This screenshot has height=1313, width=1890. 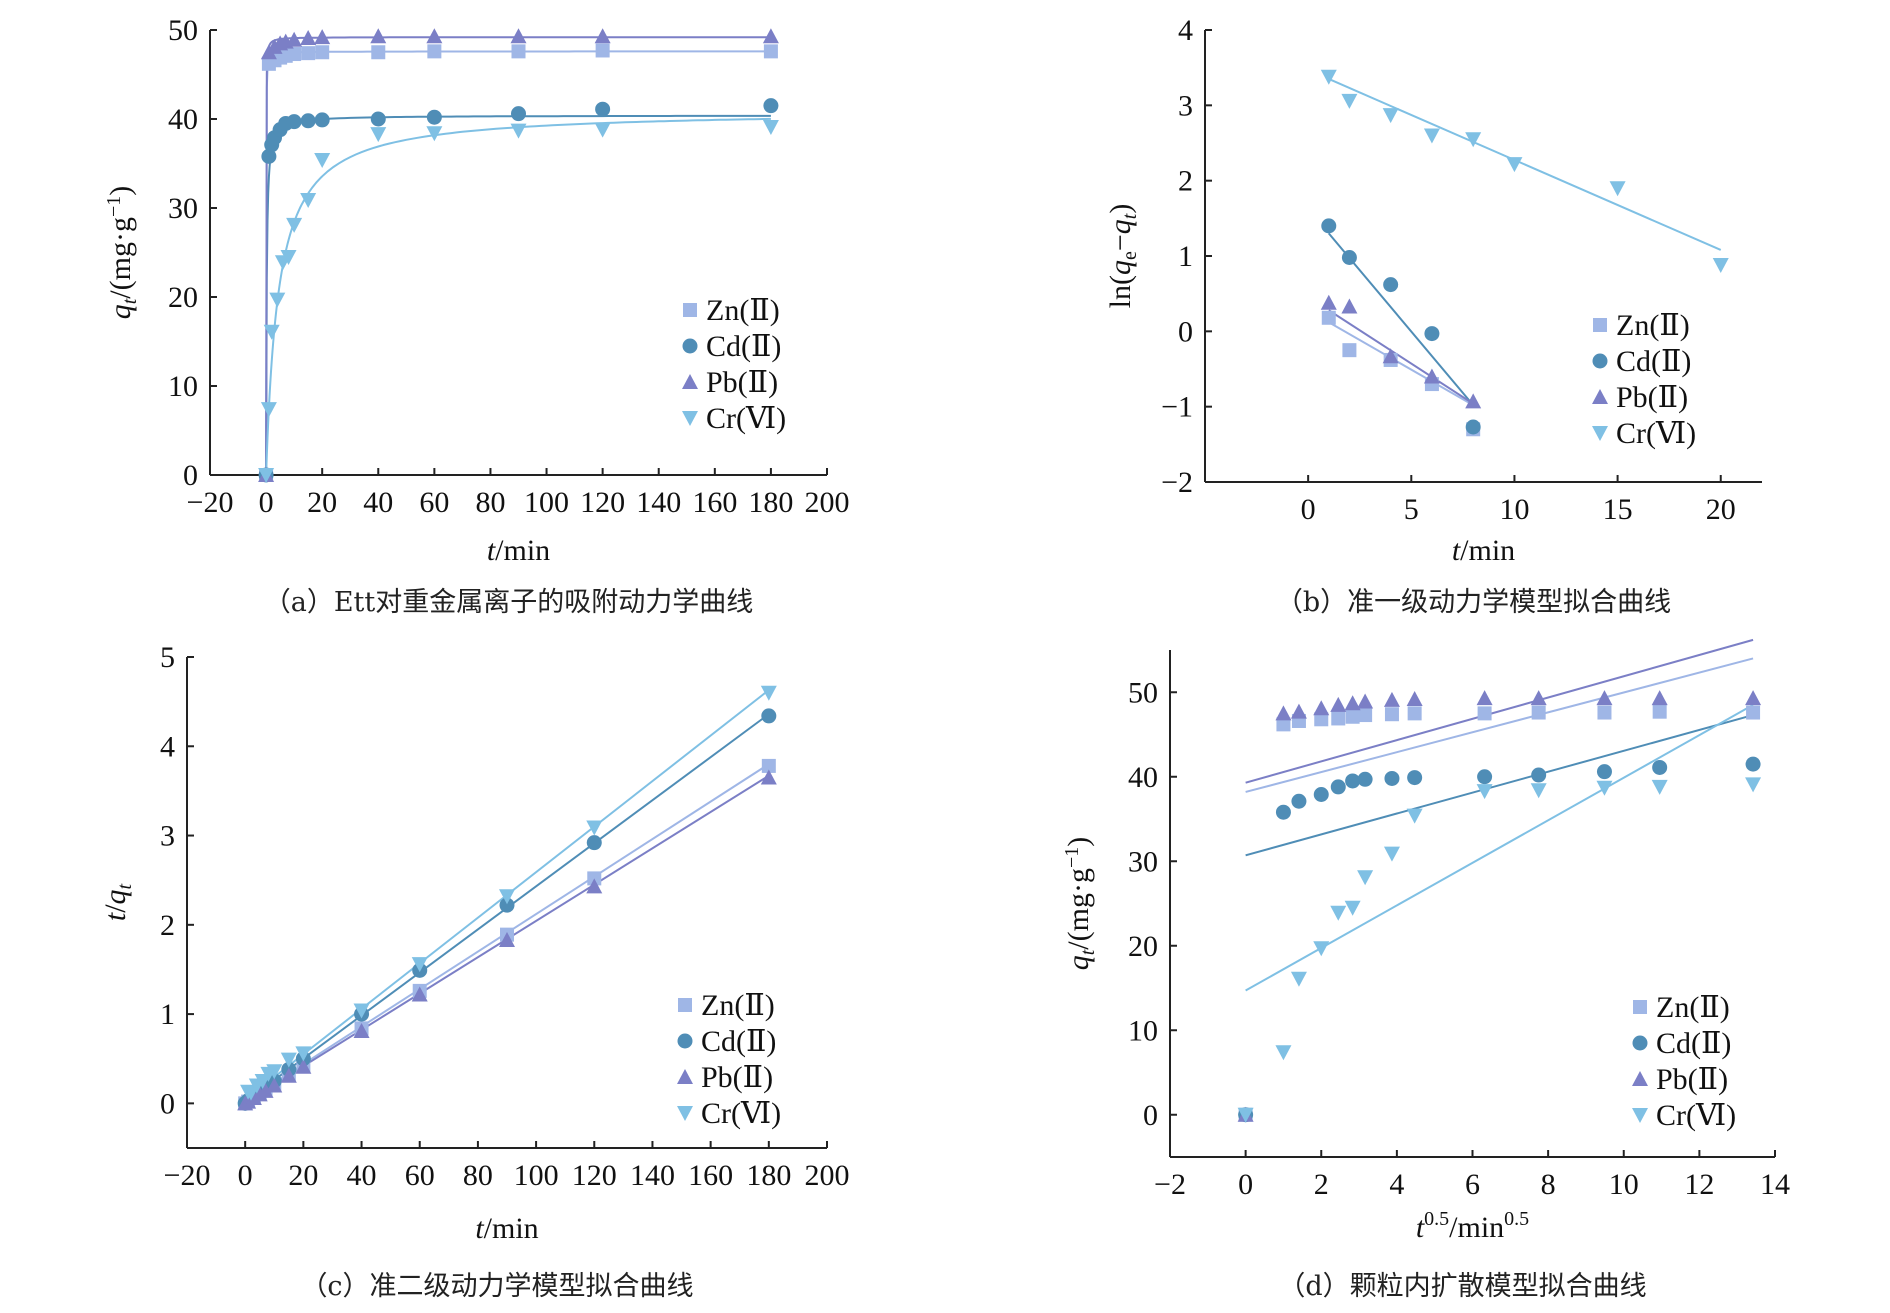 What do you see at coordinates (167, 746) in the screenshot?
I see `y-tick-label: 4` at bounding box center [167, 746].